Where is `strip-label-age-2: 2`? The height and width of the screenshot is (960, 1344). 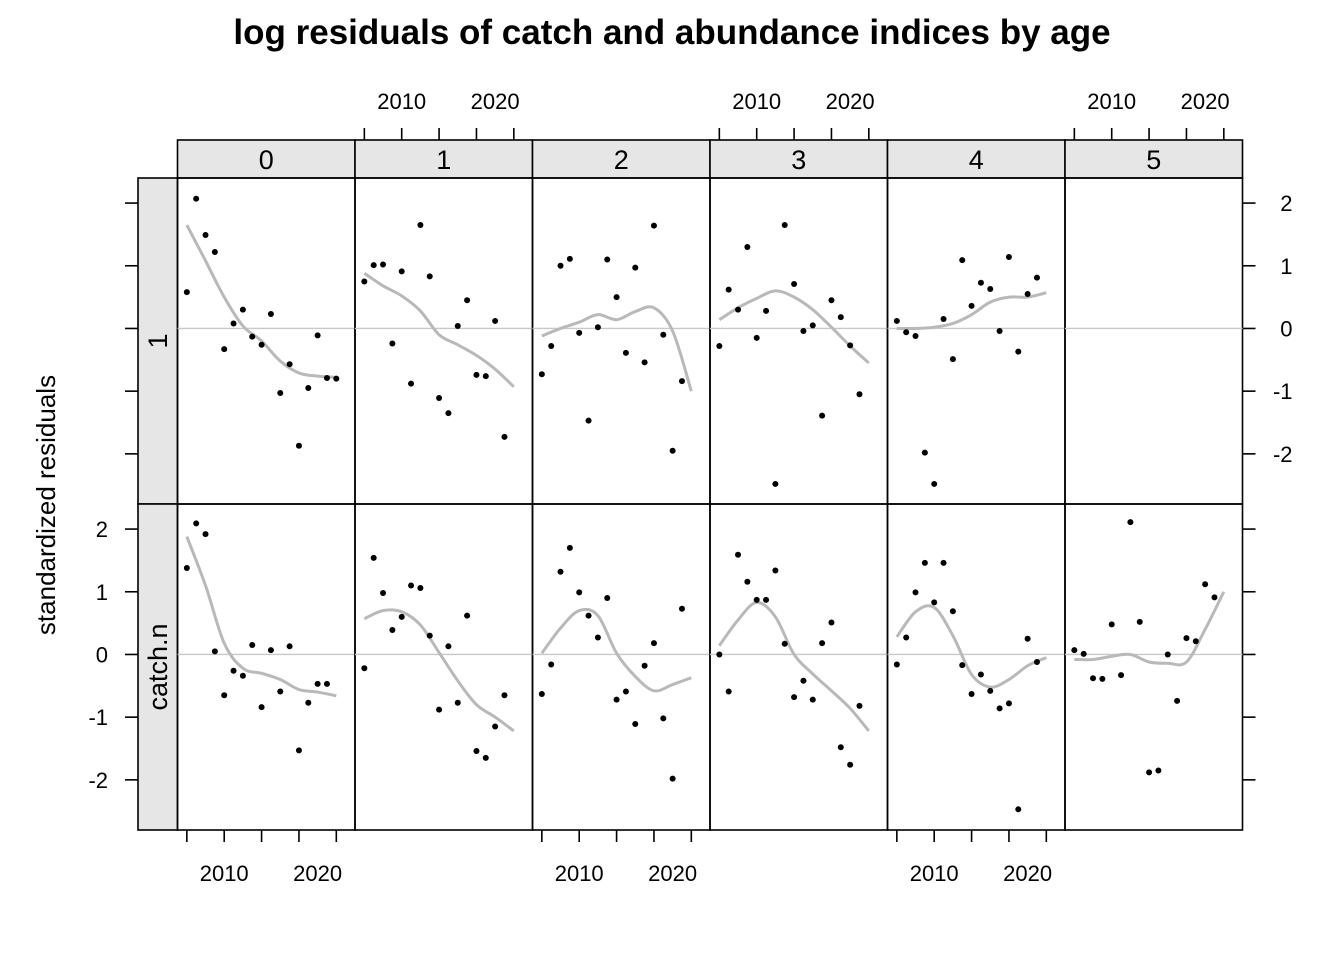 strip-label-age-2: 2 is located at coordinates (621, 160).